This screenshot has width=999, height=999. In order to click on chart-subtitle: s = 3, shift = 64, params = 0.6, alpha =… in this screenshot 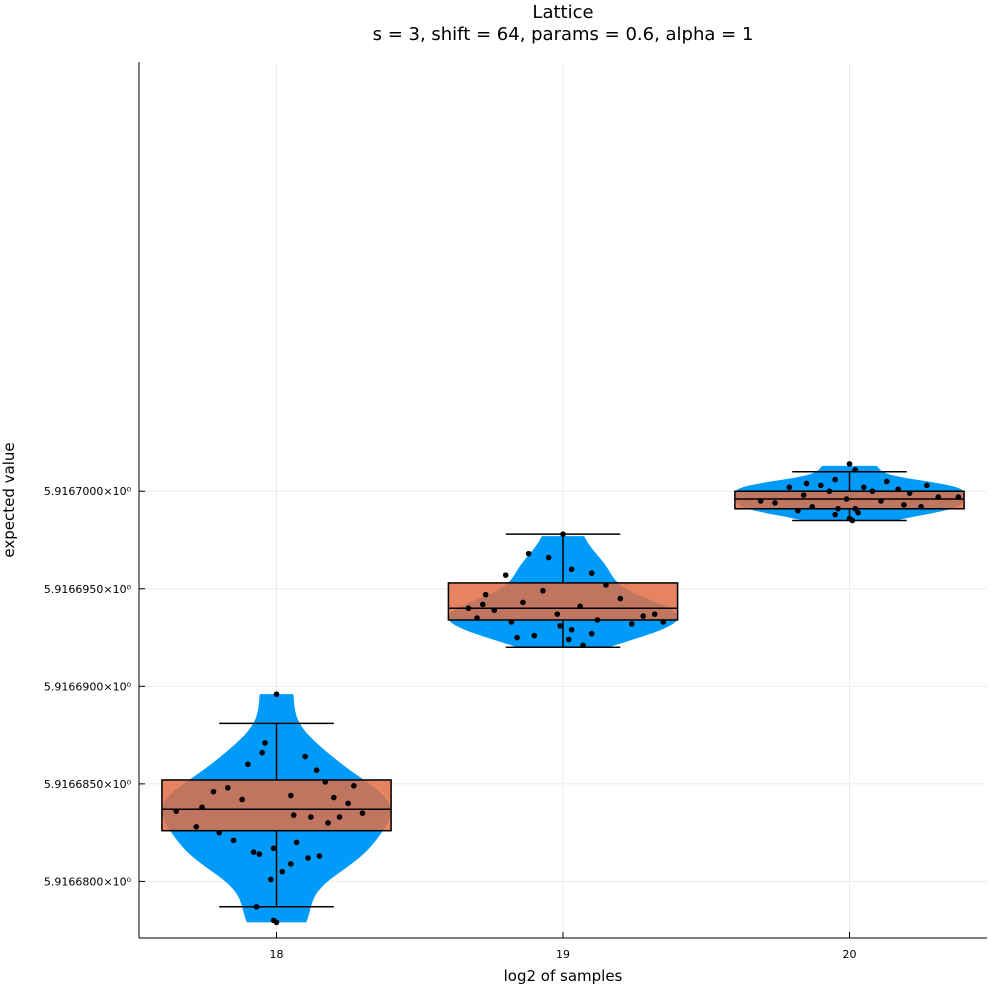, I will do `click(563, 34)`.